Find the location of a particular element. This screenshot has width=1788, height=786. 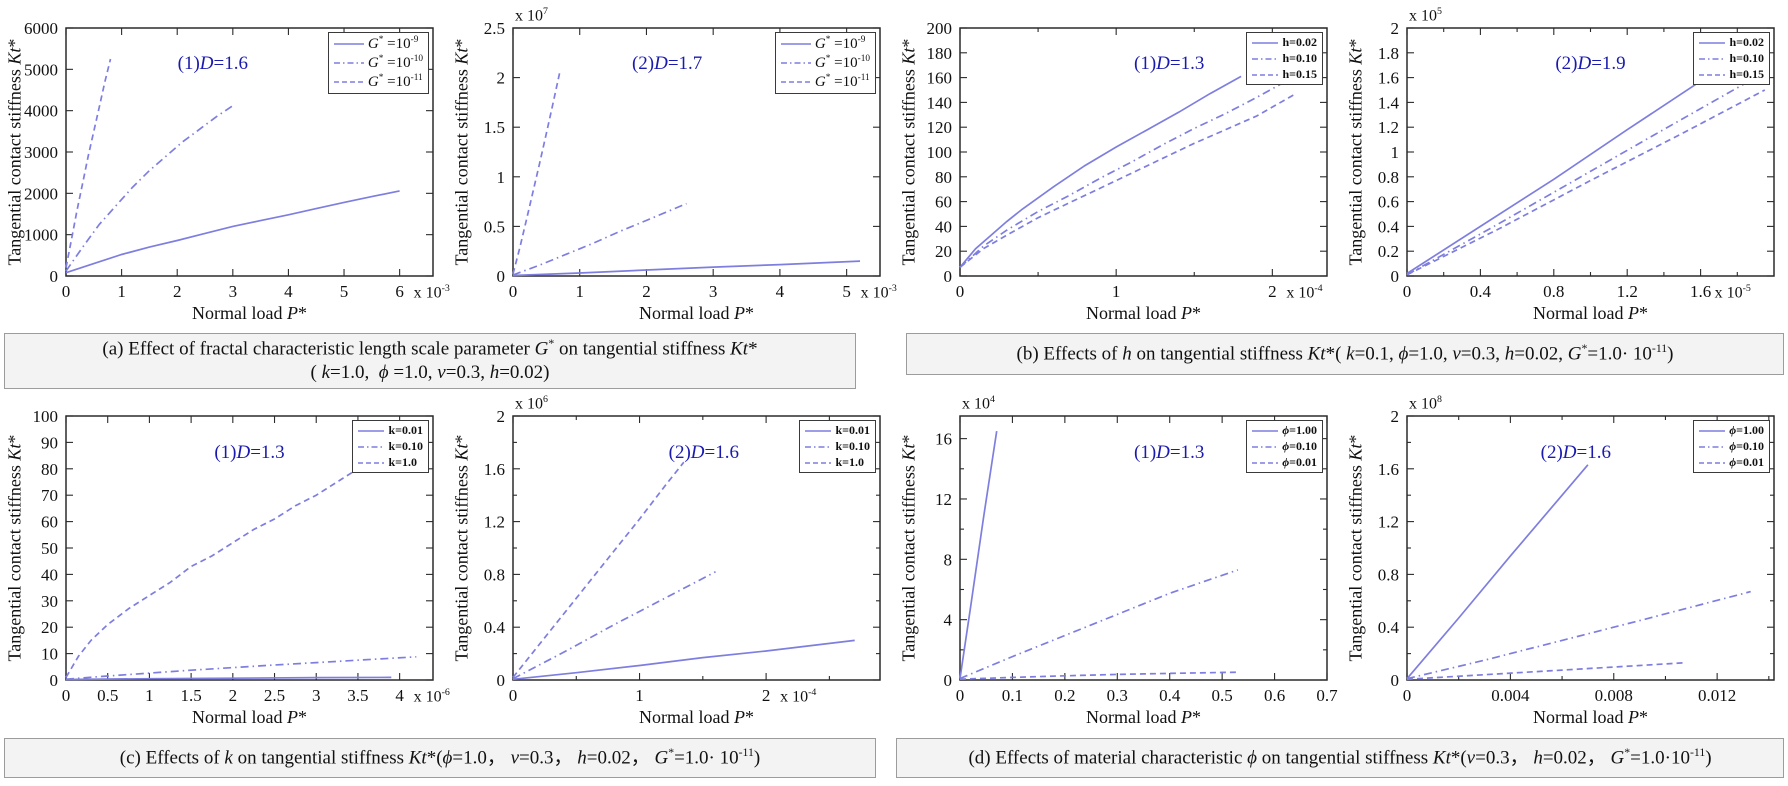

legend-item: h=0.02 is located at coordinates (1284, 42).